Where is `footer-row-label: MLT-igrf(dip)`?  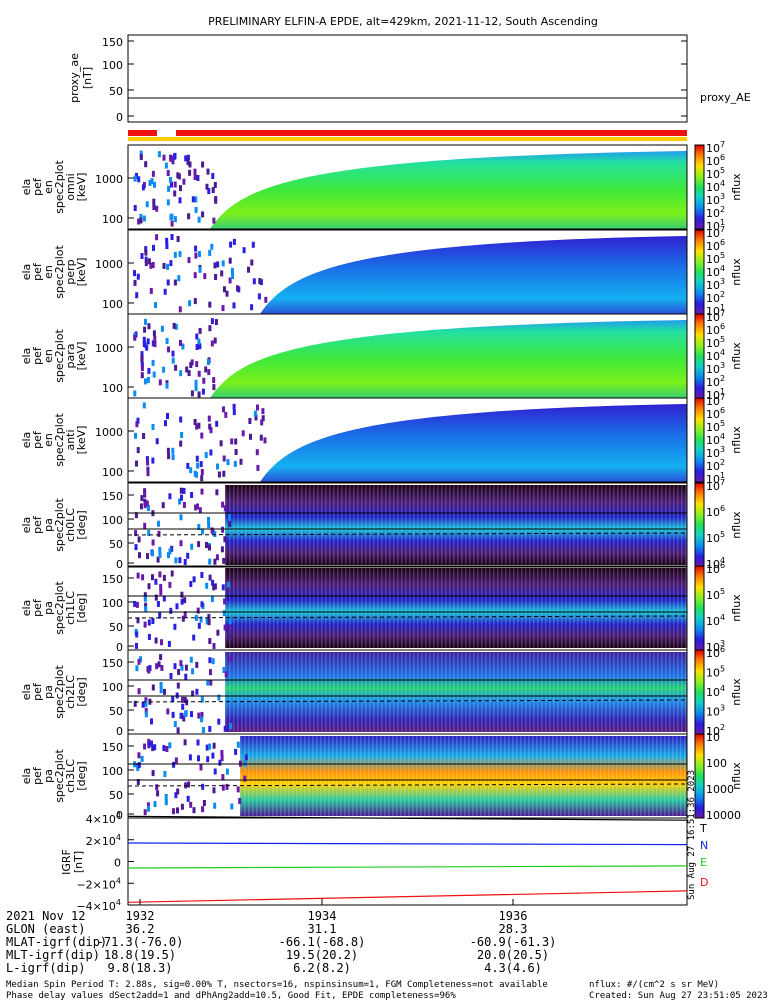
footer-row-label: MLT-igrf(dip) is located at coordinates (53, 955).